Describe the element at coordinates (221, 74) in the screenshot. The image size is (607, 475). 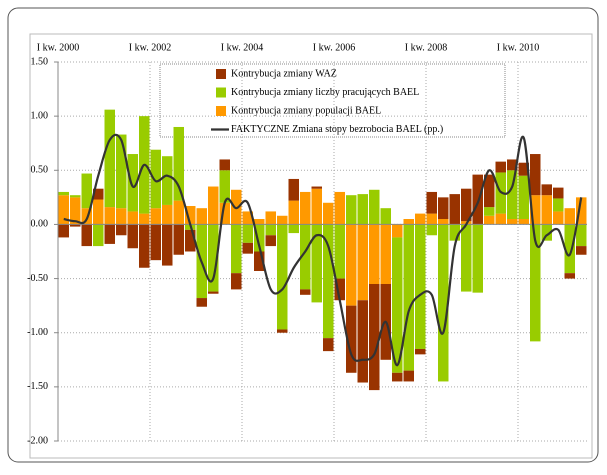
I see `legend-swatch` at that location.